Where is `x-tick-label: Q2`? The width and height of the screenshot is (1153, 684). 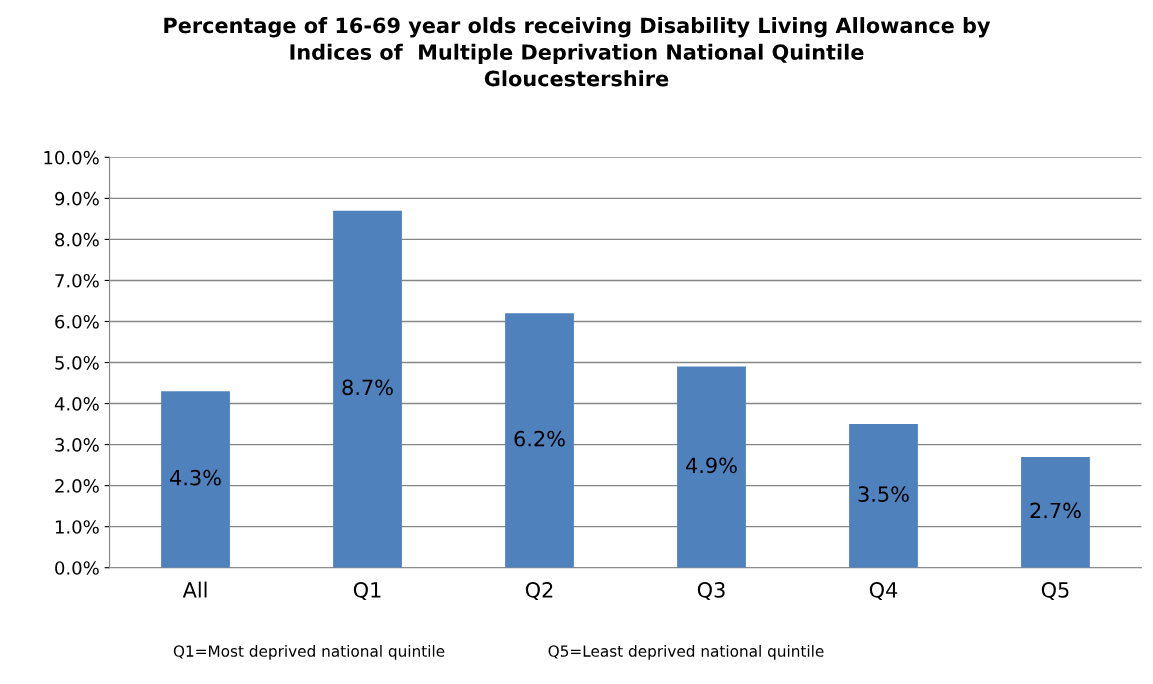 x-tick-label: Q2 is located at coordinates (539, 591).